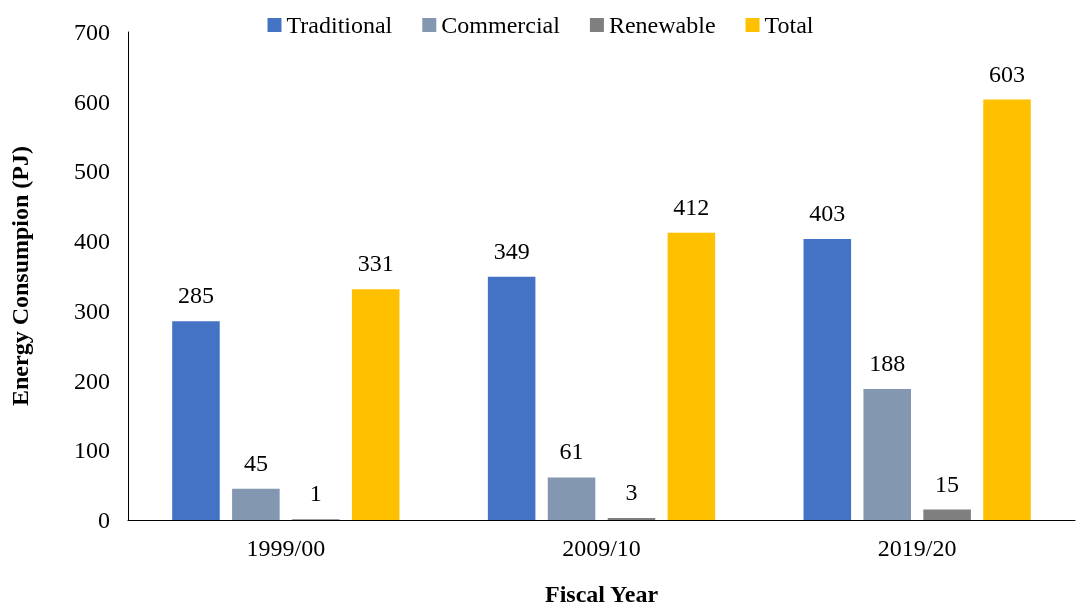 This screenshot has height=611, width=1081. What do you see at coordinates (92, 310) in the screenshot?
I see `y-tick-label: 300` at bounding box center [92, 310].